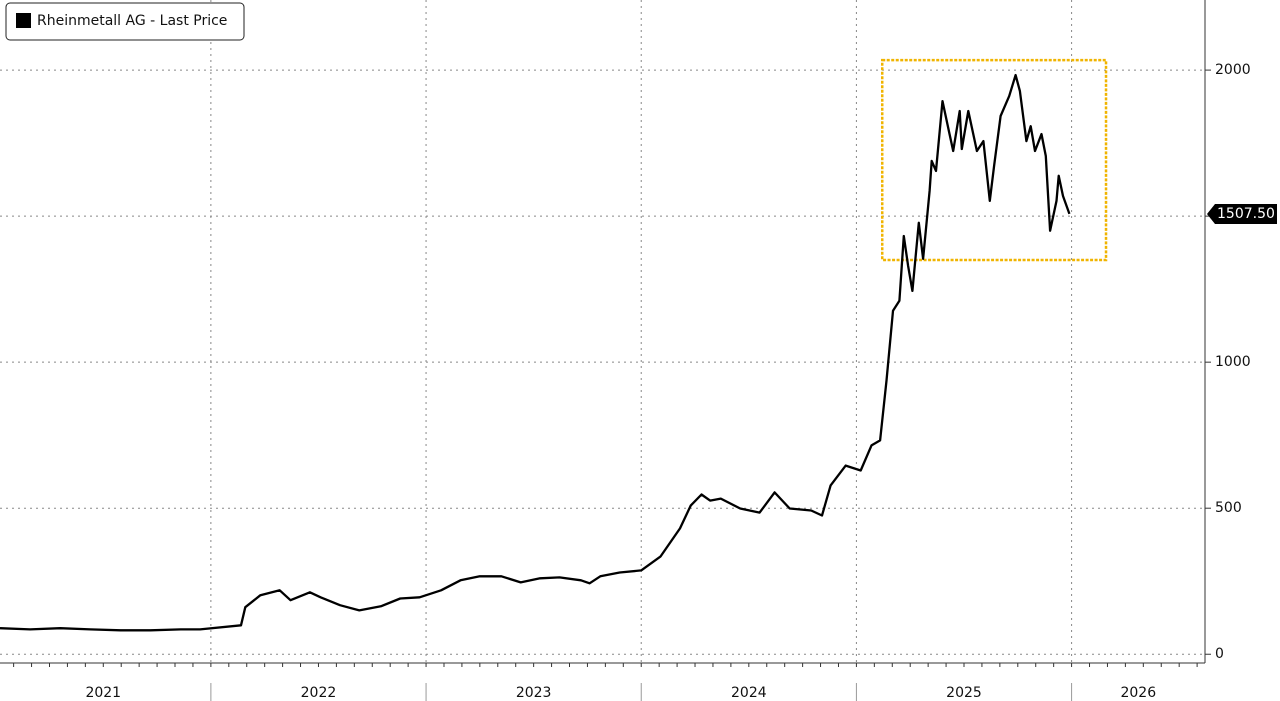 The width and height of the screenshot is (1280, 701). I want to click on y-tick-label: 2000, so click(1233, 70).